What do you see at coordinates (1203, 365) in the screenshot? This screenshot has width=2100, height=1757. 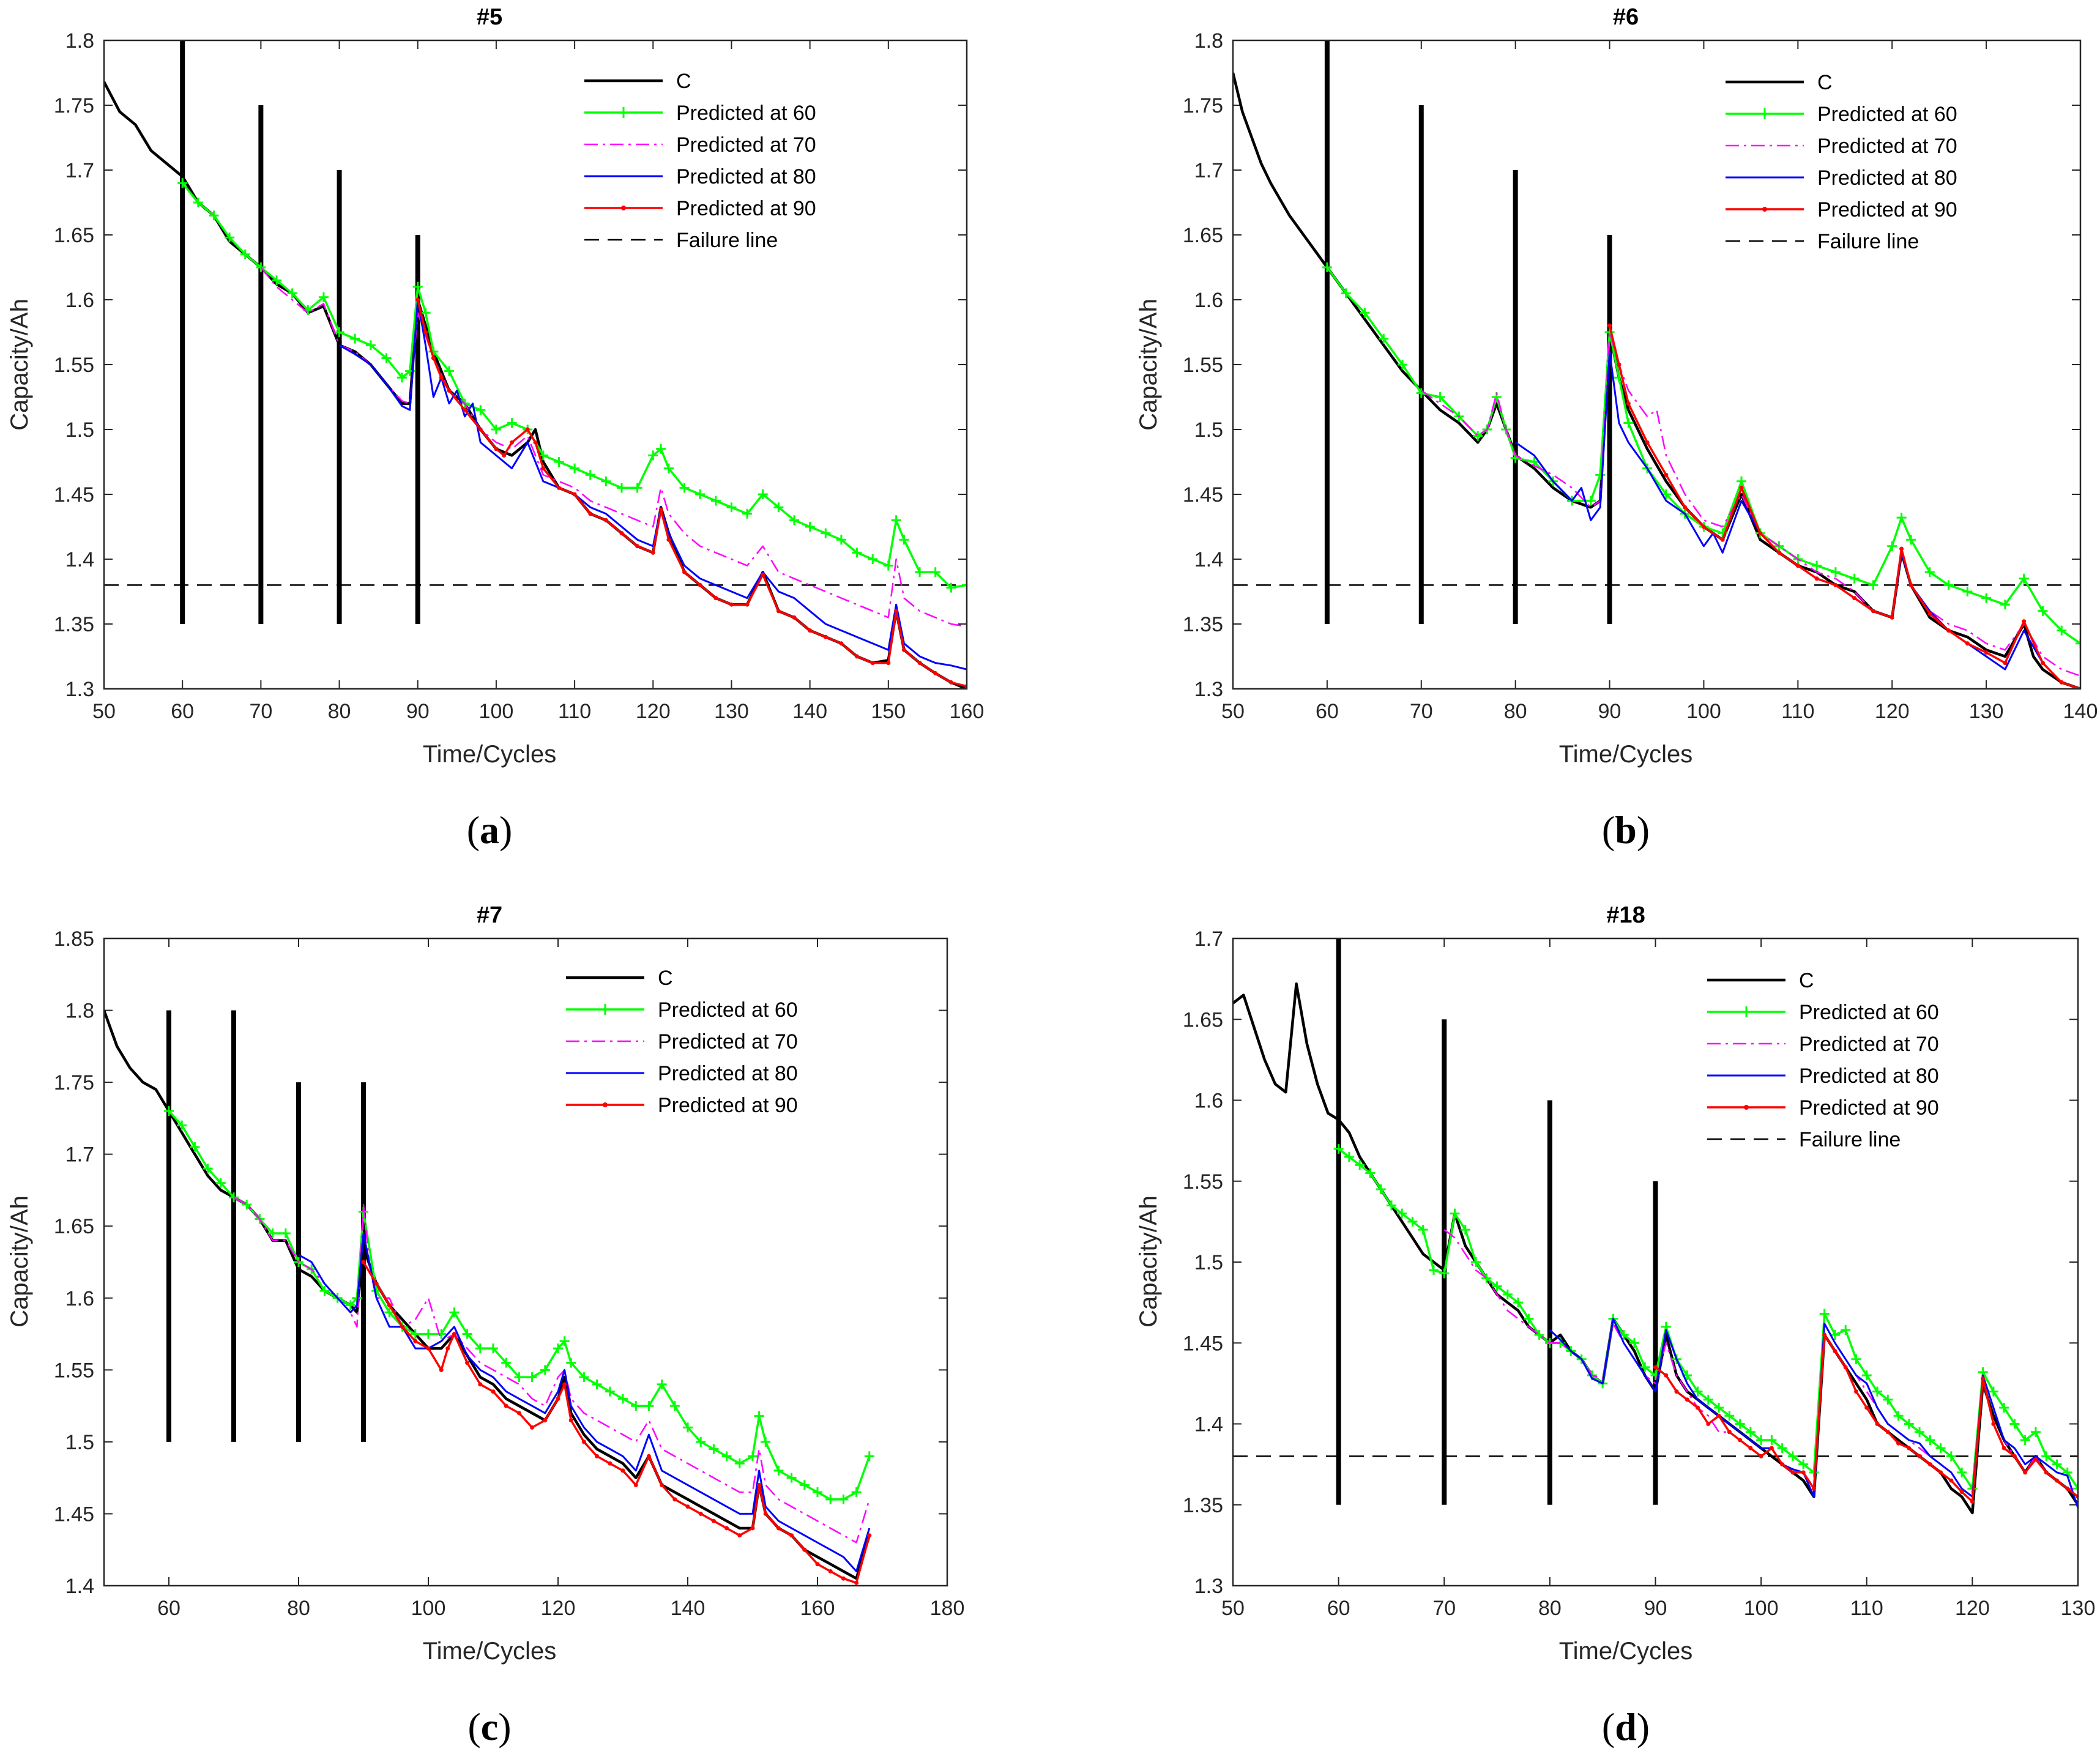 I see `y-tick-label: 1.55` at bounding box center [1203, 365].